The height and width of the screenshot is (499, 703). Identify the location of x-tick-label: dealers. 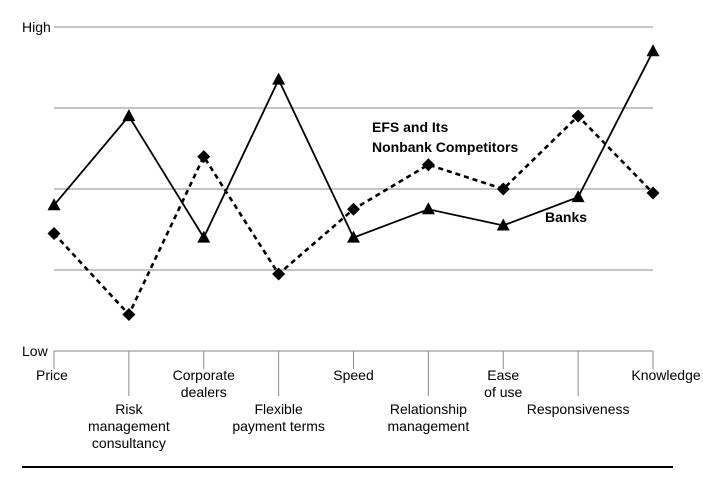
(204, 392).